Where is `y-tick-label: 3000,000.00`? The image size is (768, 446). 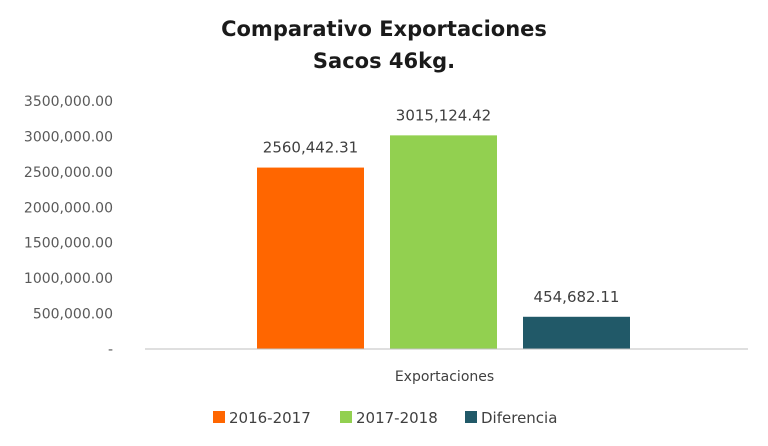
y-tick-label: 3000,000.00 is located at coordinates (68, 137).